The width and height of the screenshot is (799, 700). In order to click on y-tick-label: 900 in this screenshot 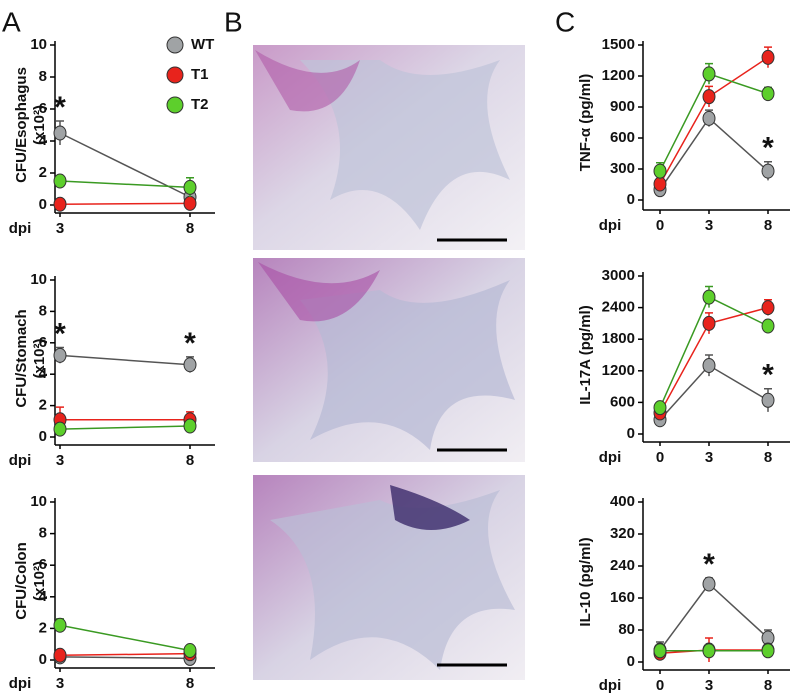, I will do `click(622, 106)`.